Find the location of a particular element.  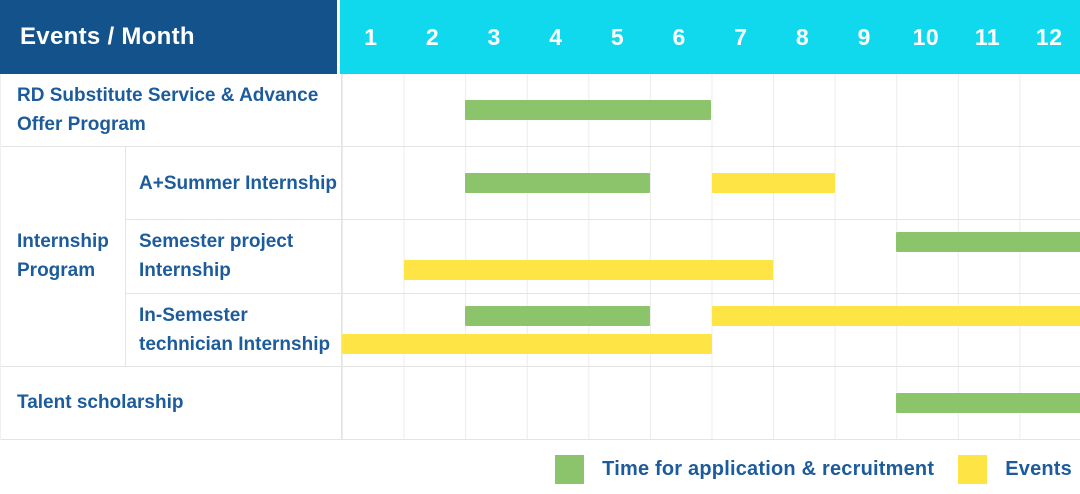

month-header: 9 is located at coordinates (864, 36).